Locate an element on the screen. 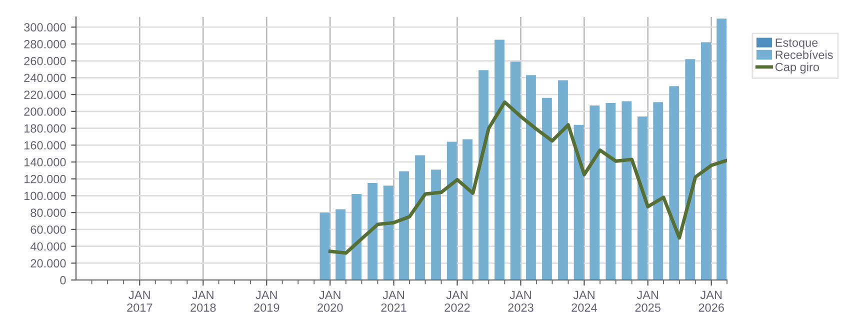  legend-label: Recebíveis is located at coordinates (804, 54).